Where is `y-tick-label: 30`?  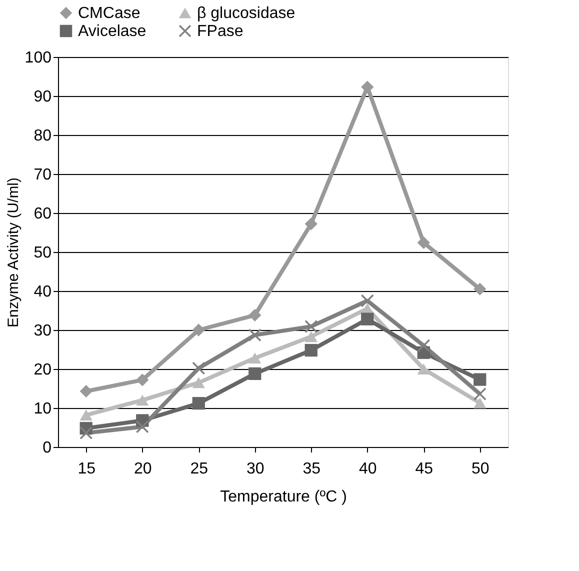 y-tick-label: 30 is located at coordinates (43, 331).